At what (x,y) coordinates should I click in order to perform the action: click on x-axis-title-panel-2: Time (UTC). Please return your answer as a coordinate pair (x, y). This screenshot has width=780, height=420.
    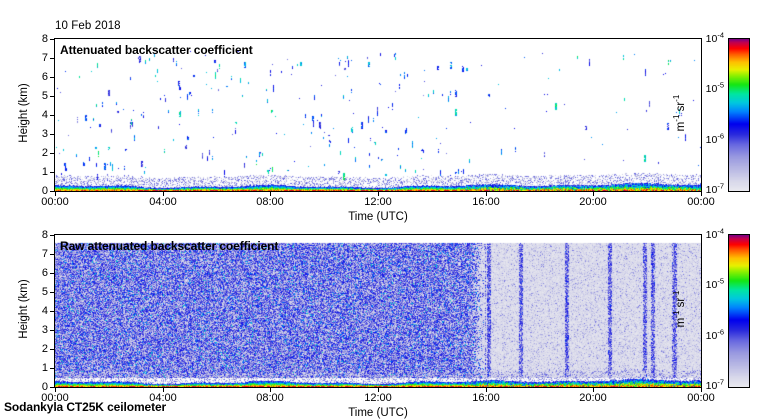
    Looking at the image, I should click on (378, 413).